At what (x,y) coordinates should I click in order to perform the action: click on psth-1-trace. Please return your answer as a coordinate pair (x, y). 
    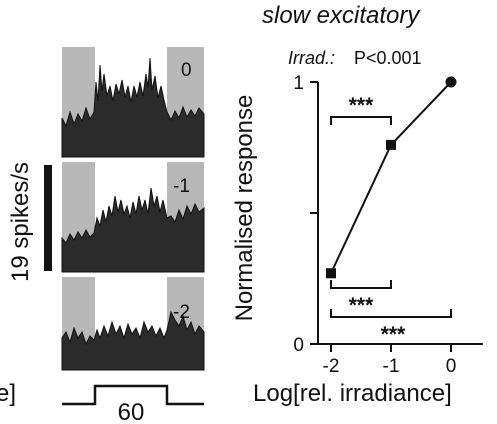
    Looking at the image, I should click on (133, 230).